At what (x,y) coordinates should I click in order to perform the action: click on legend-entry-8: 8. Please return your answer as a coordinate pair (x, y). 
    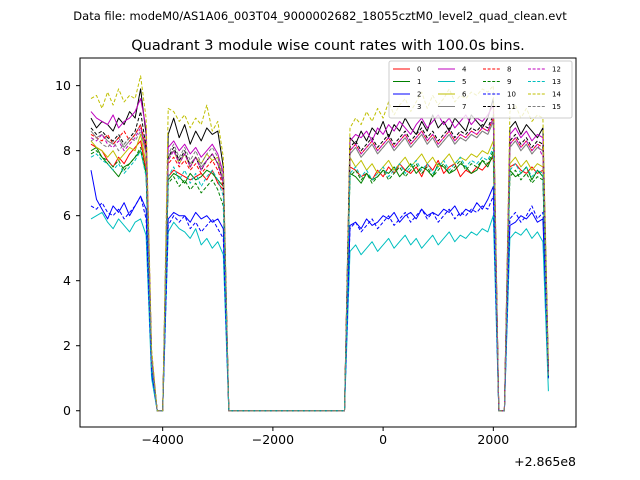
    Looking at the image, I should click on (497, 70).